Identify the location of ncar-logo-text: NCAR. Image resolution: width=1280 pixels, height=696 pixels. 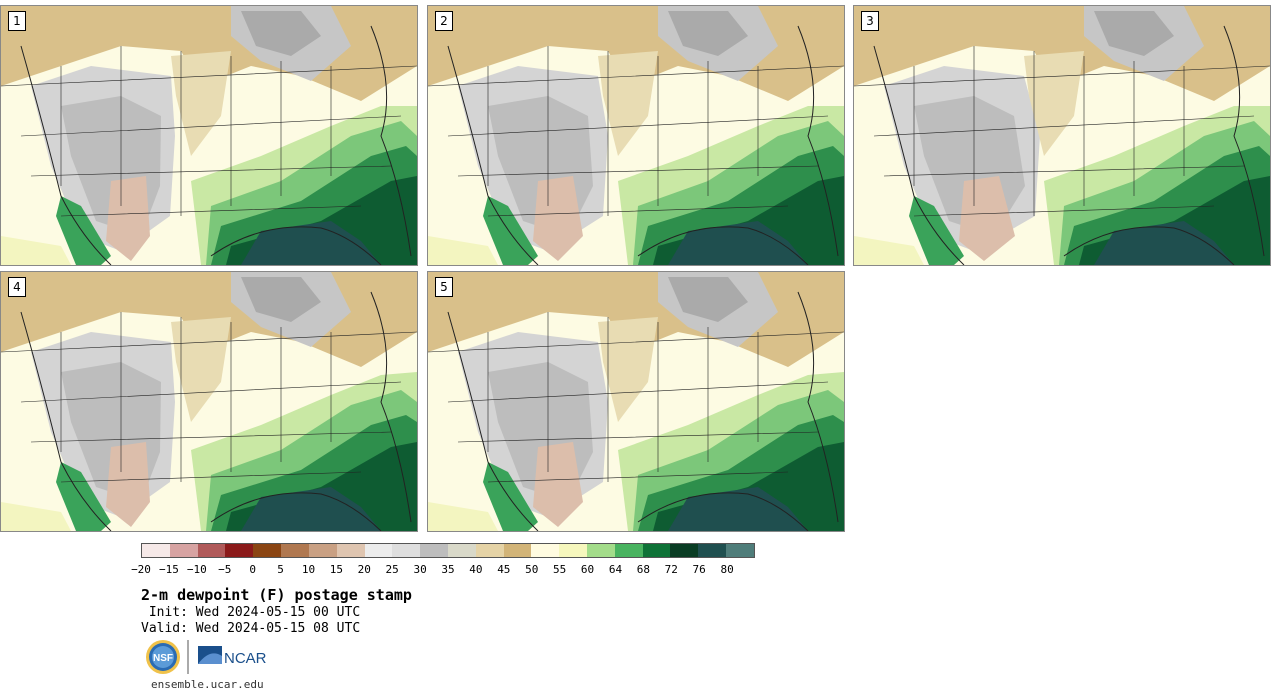
(245, 658).